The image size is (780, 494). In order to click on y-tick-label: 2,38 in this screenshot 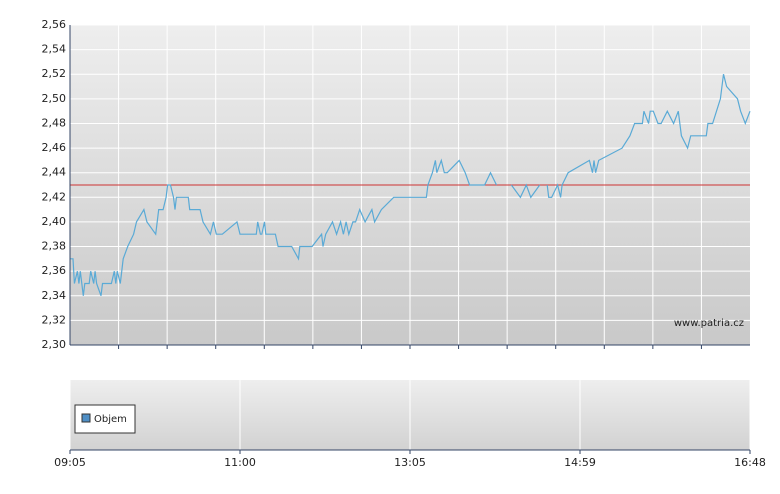, I will do `click(54, 246)`.